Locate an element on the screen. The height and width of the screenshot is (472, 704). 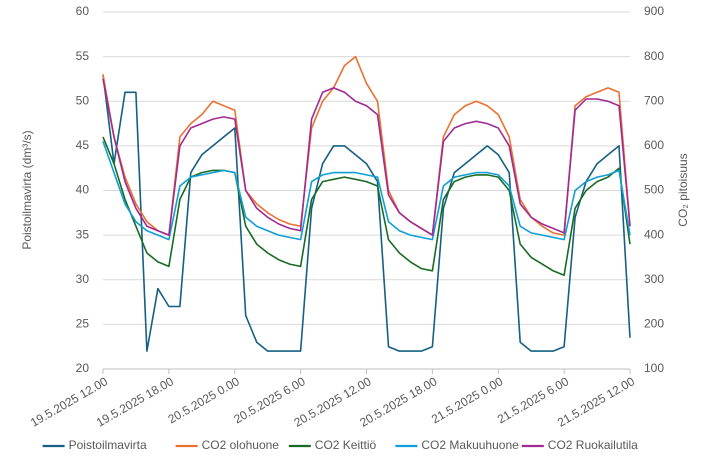
y-tick-label: 55 is located at coordinates (83, 56).